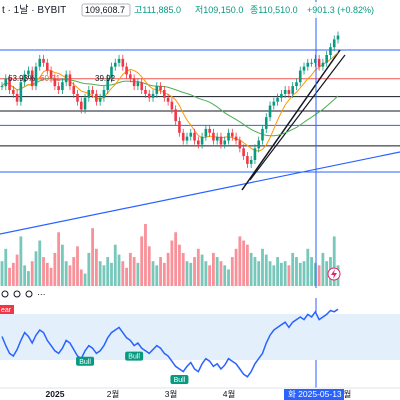 The height and width of the screenshot is (400, 400). What do you see at coordinates (55, 394) in the screenshot?
I see `time-tick-label: 2025` at bounding box center [55, 394].